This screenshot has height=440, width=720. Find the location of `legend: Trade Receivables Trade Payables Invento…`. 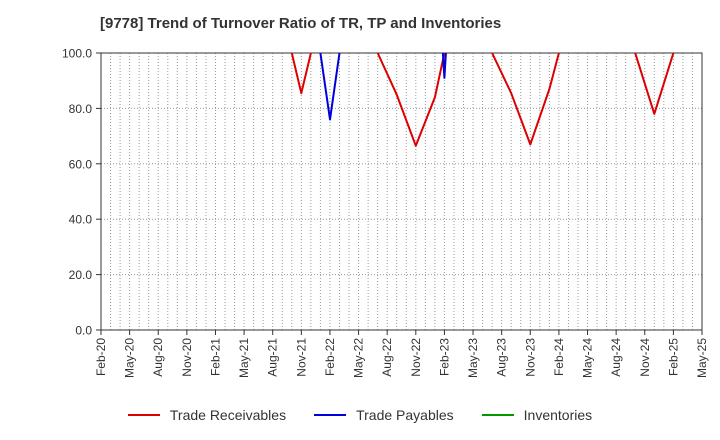

legend: Trade Receivables Trade Payables Invento… is located at coordinates (360, 415).